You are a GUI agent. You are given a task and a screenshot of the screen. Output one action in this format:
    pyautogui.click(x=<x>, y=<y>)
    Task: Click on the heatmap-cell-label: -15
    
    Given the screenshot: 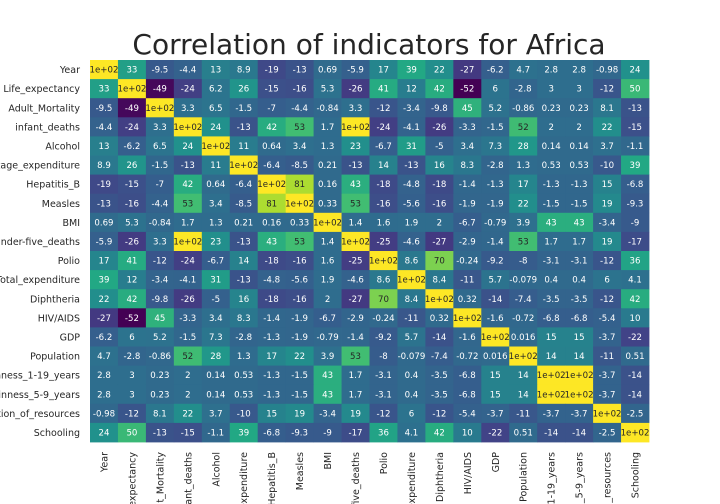 What is the action you would take?
    pyautogui.click(x=188, y=433)
    